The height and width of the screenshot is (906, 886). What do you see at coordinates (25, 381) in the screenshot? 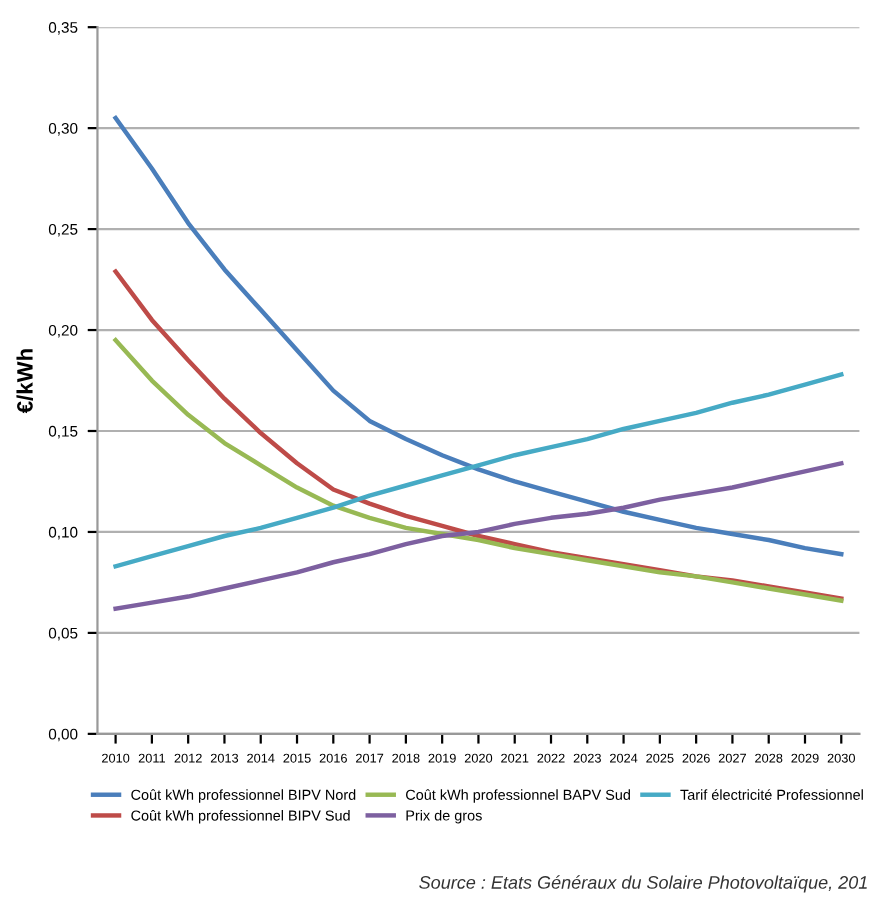
I see `y-axis-title: €/kWh` at bounding box center [25, 381].